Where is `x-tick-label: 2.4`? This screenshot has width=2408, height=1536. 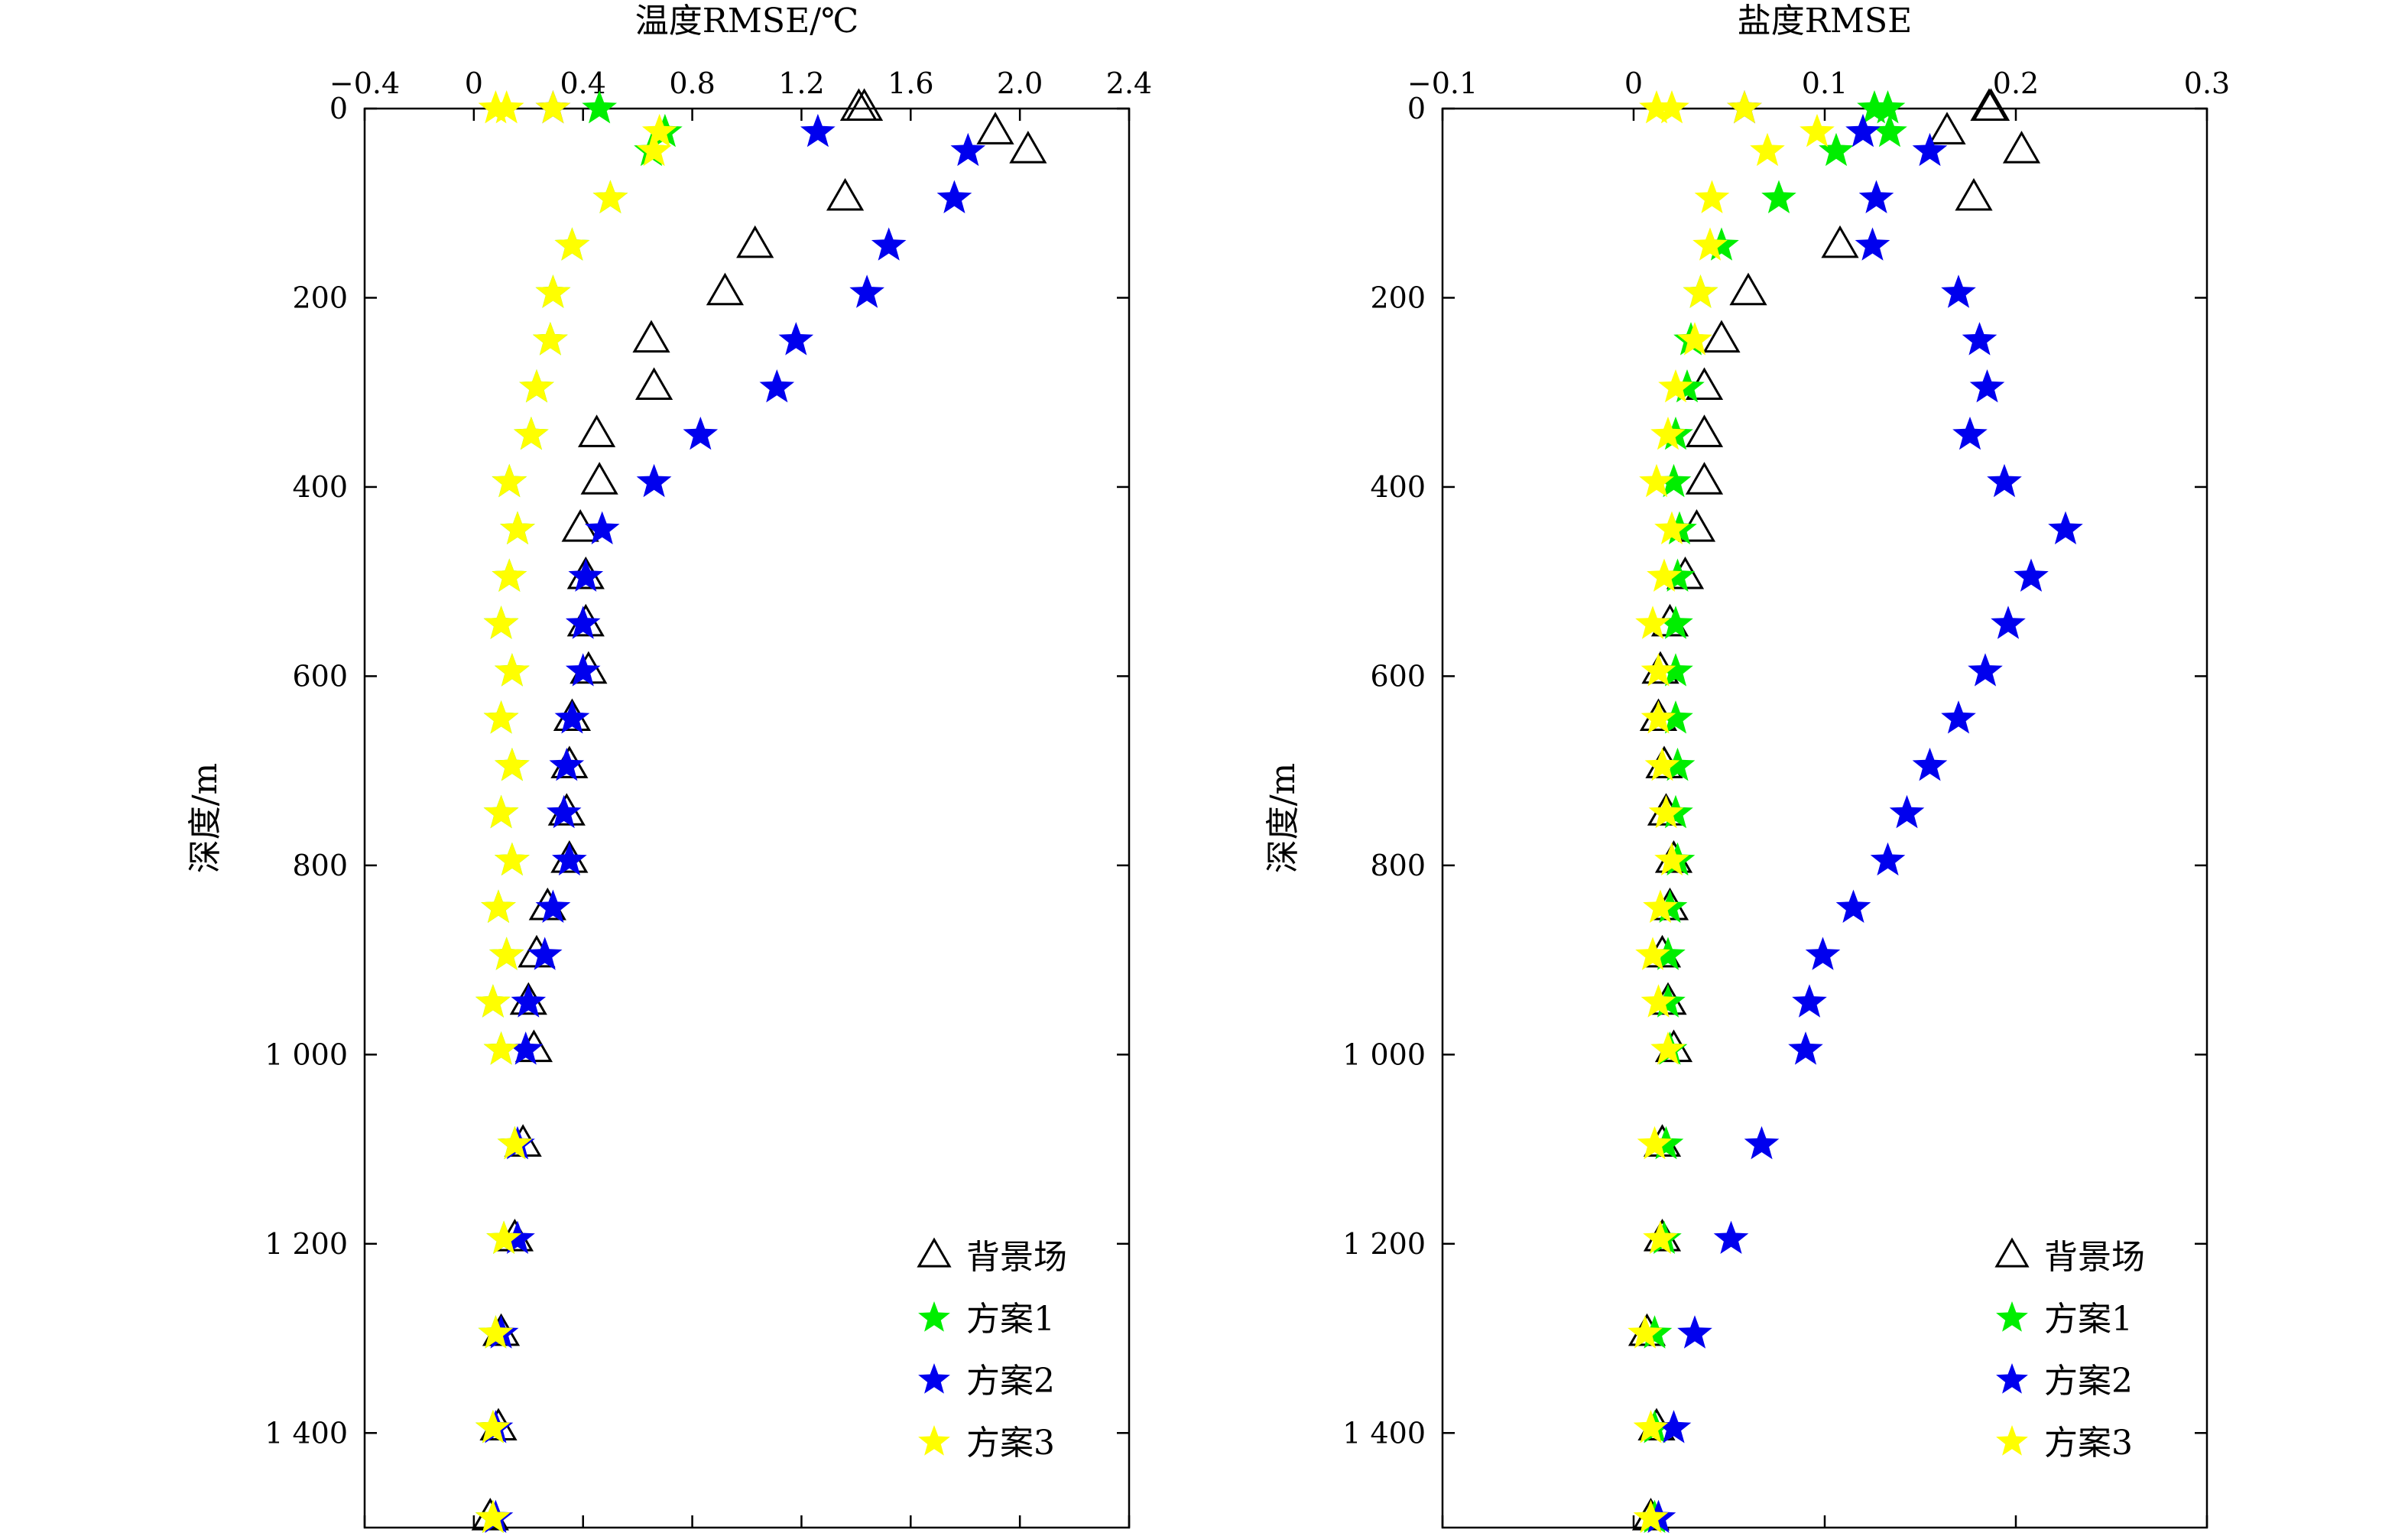
x-tick-label: 2.4 is located at coordinates (1129, 83).